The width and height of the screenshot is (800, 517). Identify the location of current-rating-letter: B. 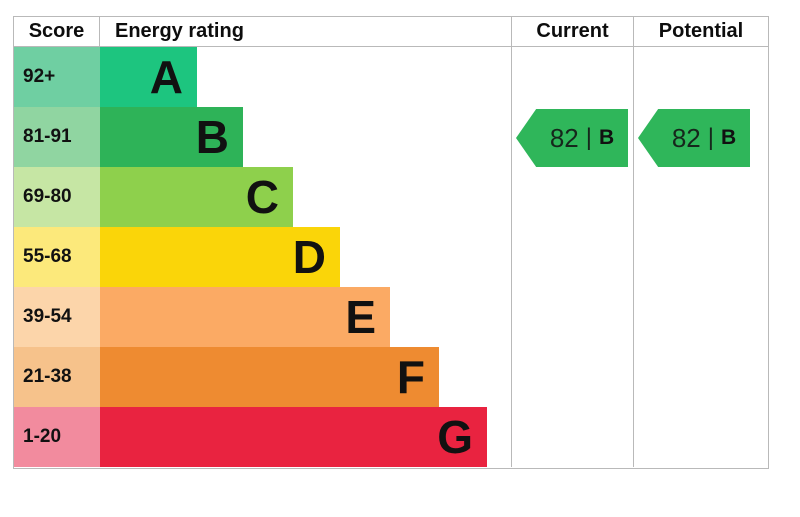
(606, 137).